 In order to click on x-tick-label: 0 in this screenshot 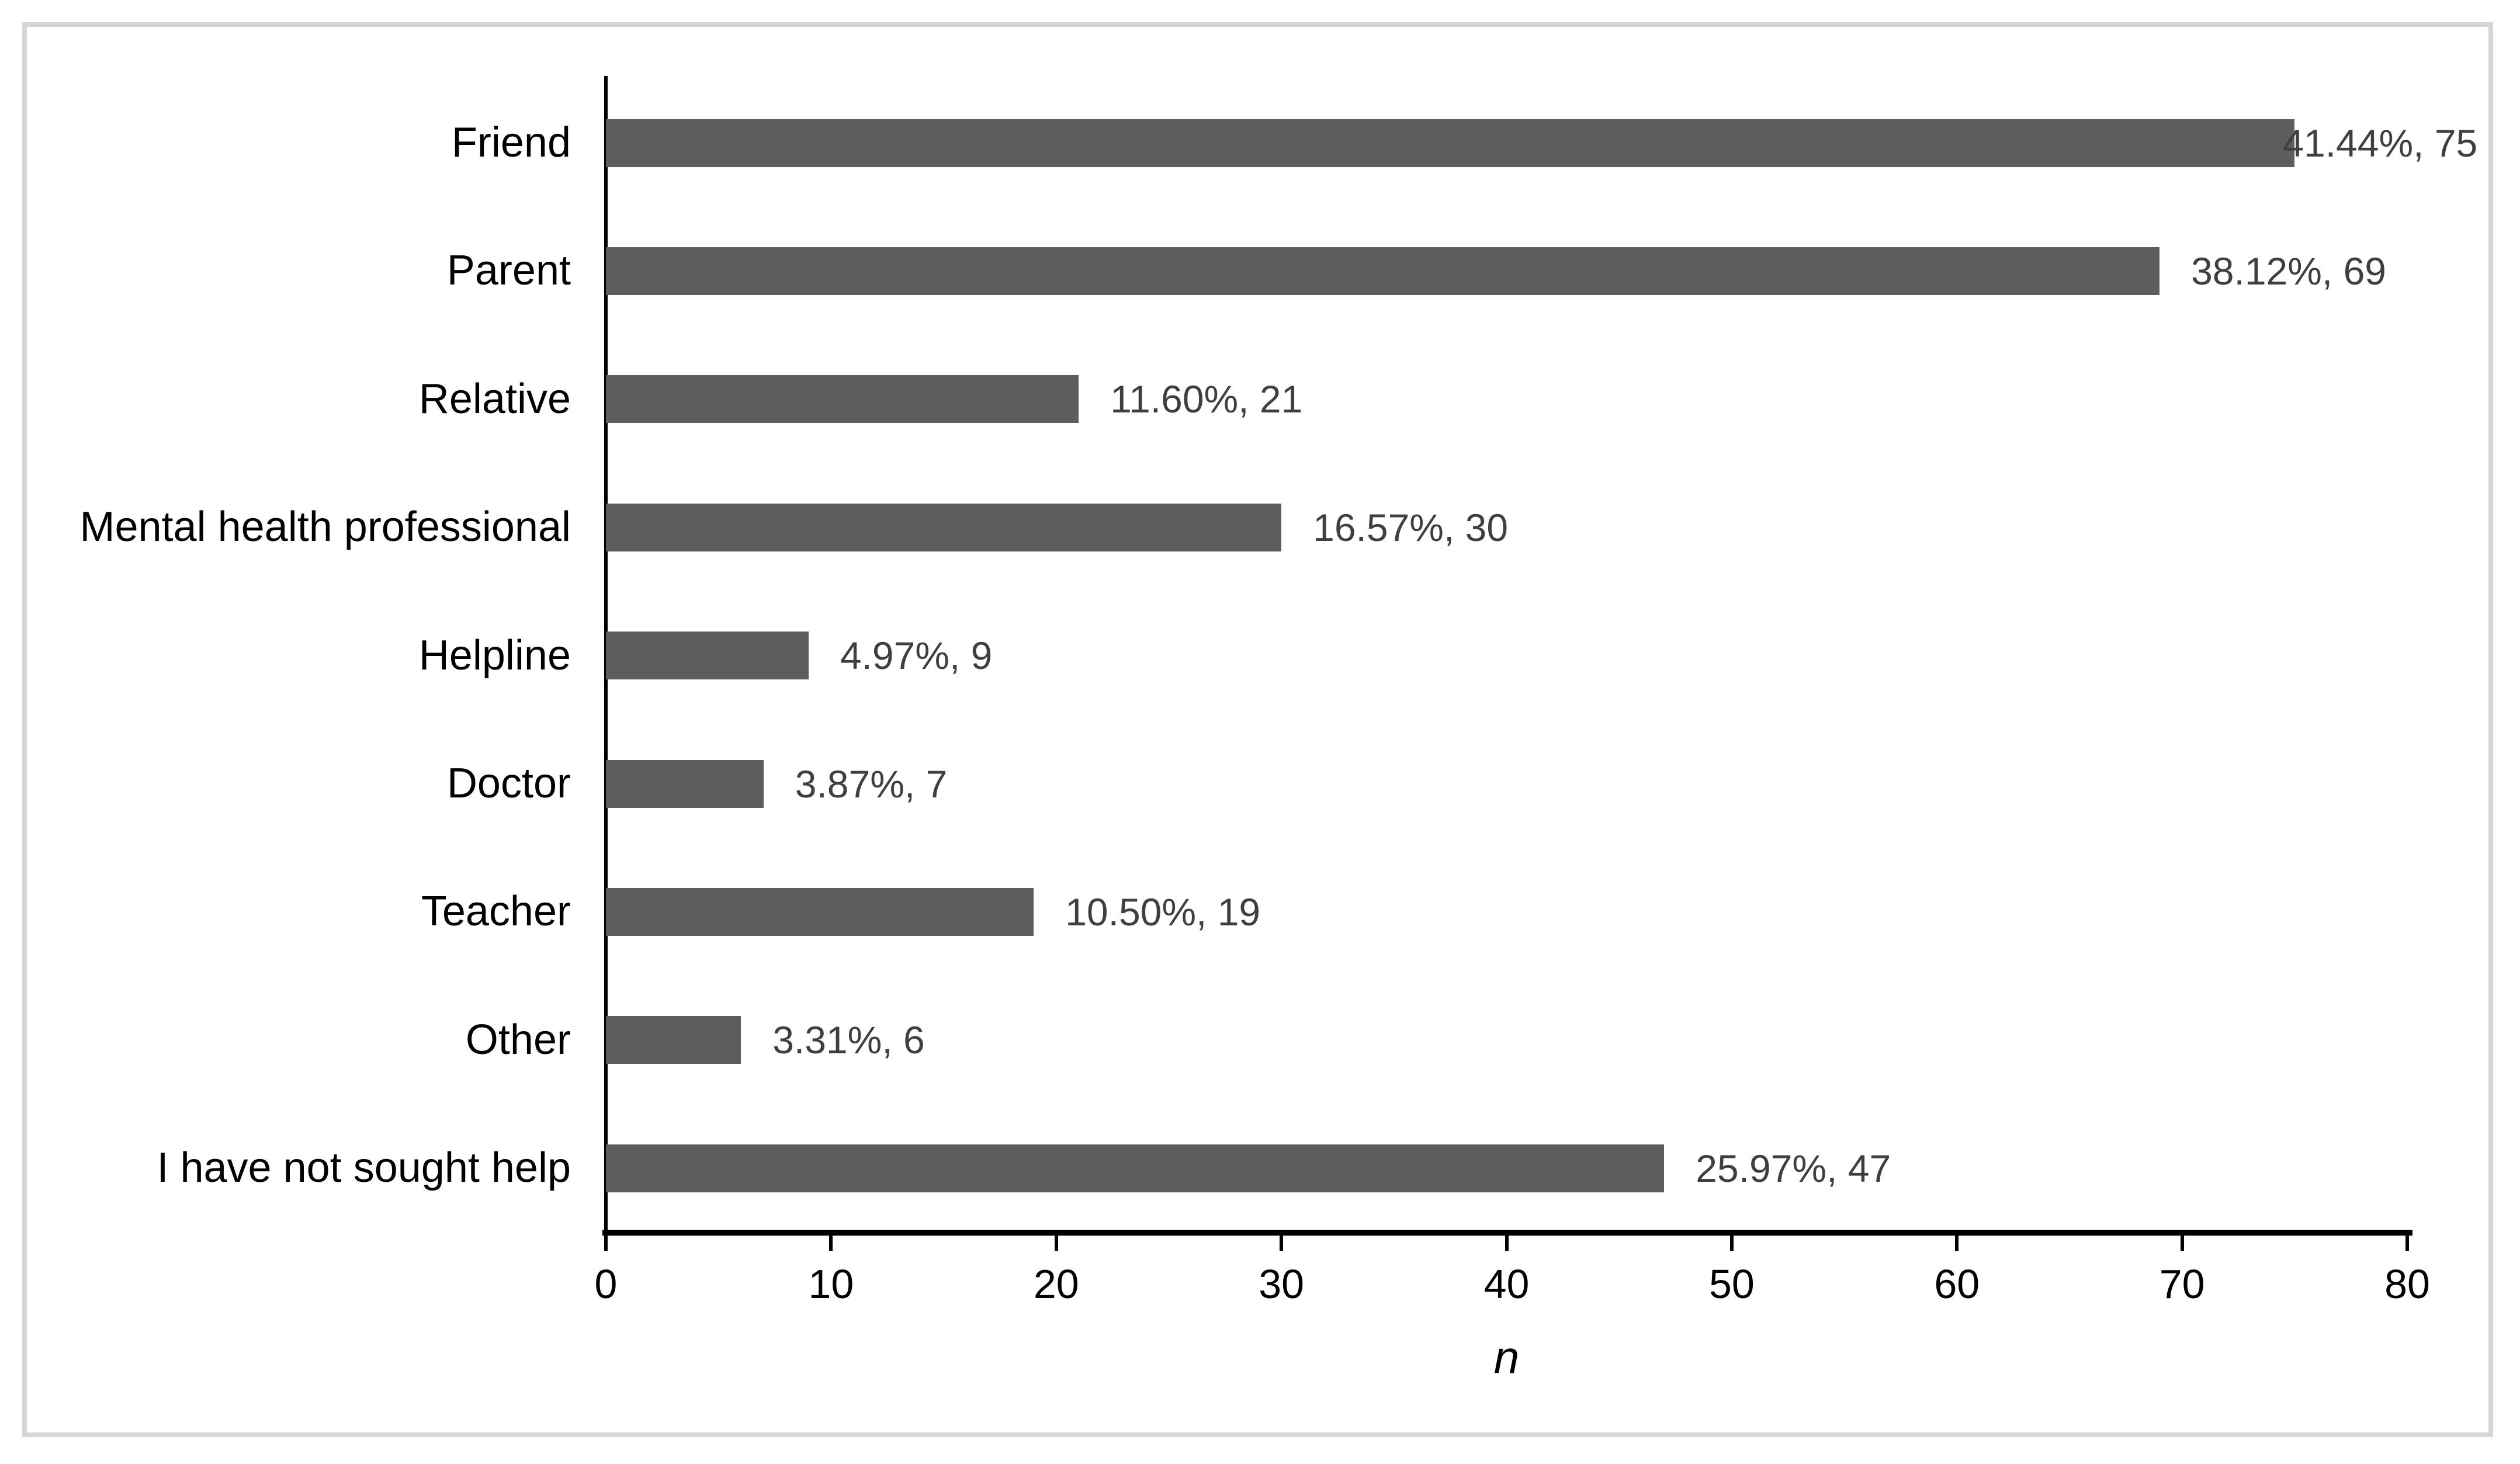, I will do `click(606, 1284)`.